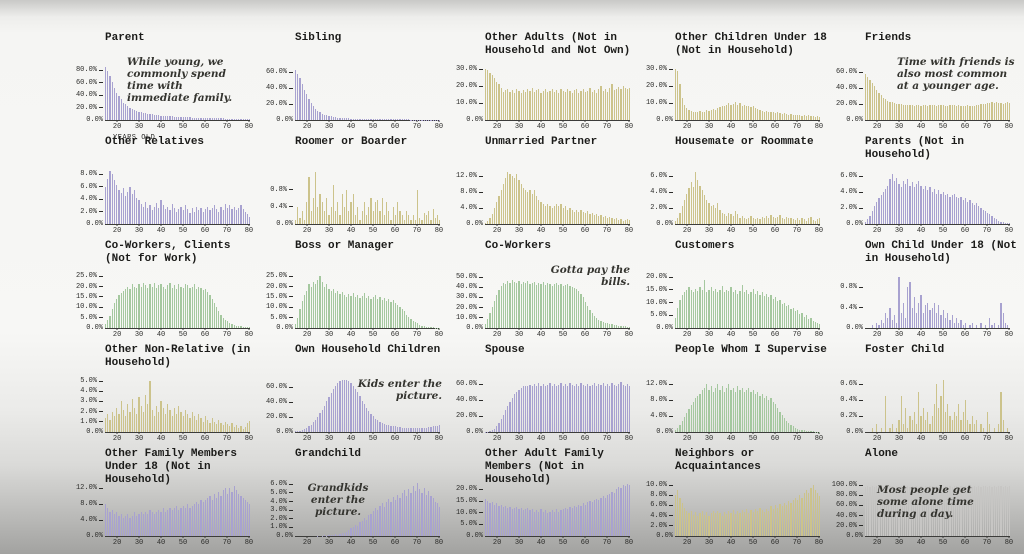  Describe the element at coordinates (276, 387) in the screenshot. I see `y-tick-label: 60.0%` at that location.